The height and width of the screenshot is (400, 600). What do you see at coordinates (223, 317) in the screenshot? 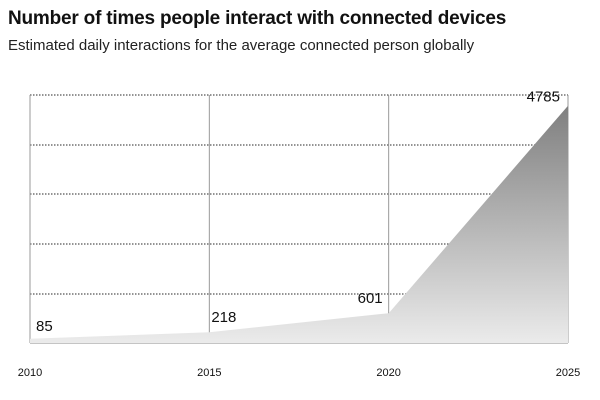
I see `data-label: 218` at bounding box center [223, 317].